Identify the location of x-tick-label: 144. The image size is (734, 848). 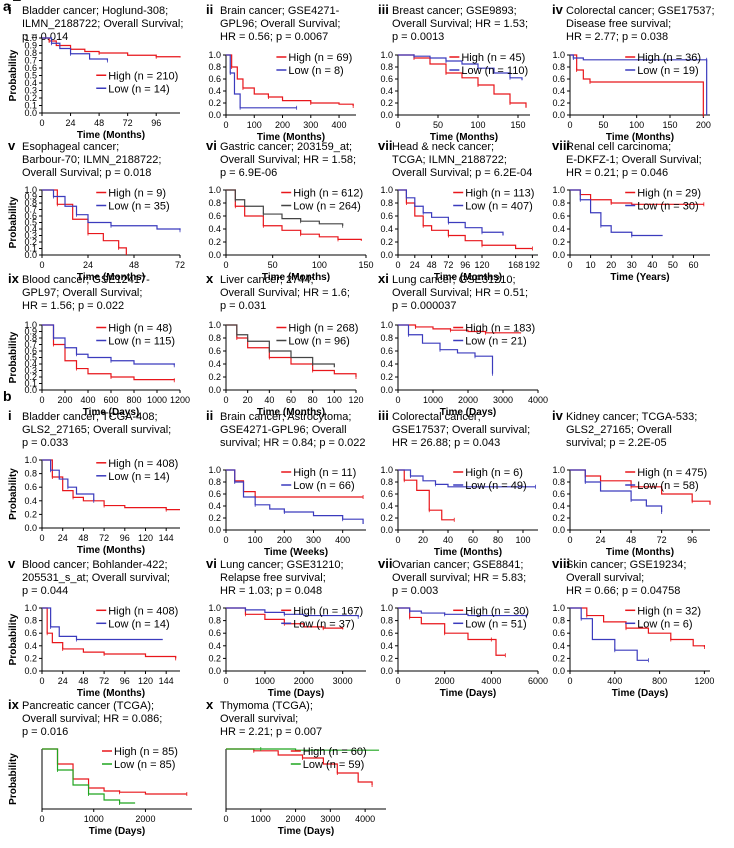
(166, 681).